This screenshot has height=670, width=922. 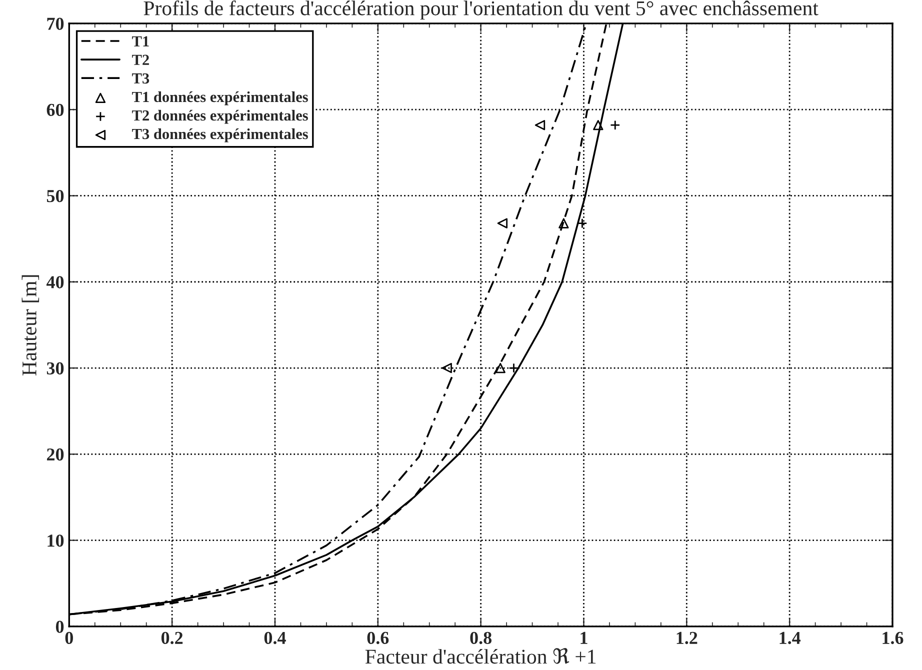 I want to click on x-tick-label: 0, so click(x=69, y=638).